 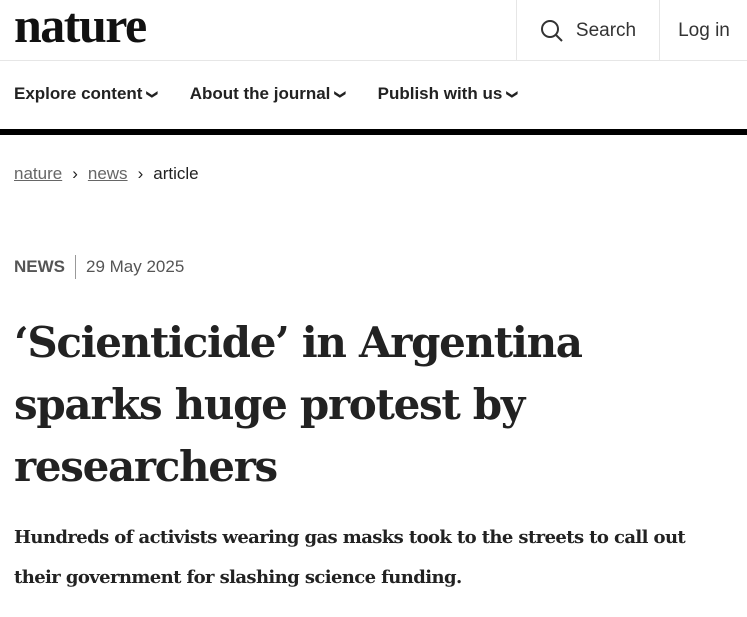 What do you see at coordinates (176, 173) in the screenshot?
I see `breadcrumb-current: article` at bounding box center [176, 173].